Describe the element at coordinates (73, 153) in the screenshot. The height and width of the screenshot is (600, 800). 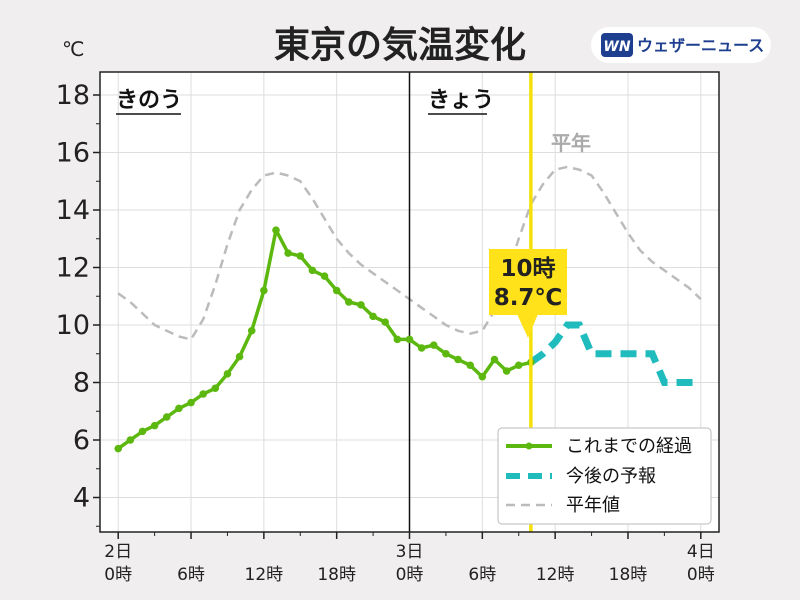
I see `y-tick-label: 16` at that location.